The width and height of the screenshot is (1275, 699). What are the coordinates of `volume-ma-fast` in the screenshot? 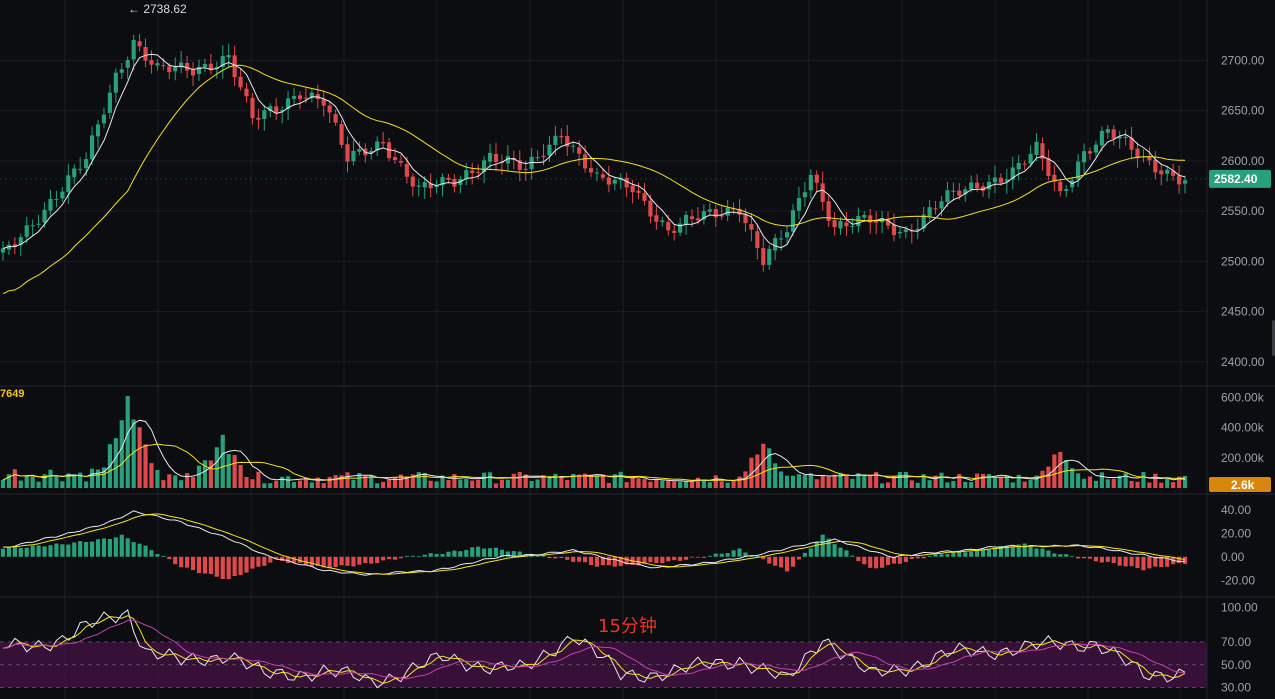 It's located at (594, 450).